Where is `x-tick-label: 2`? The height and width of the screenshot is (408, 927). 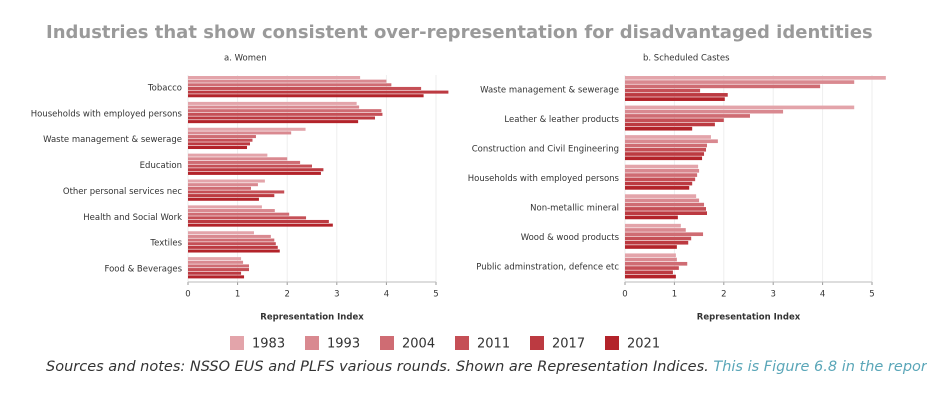 x-tick-label: 2 is located at coordinates (723, 295).